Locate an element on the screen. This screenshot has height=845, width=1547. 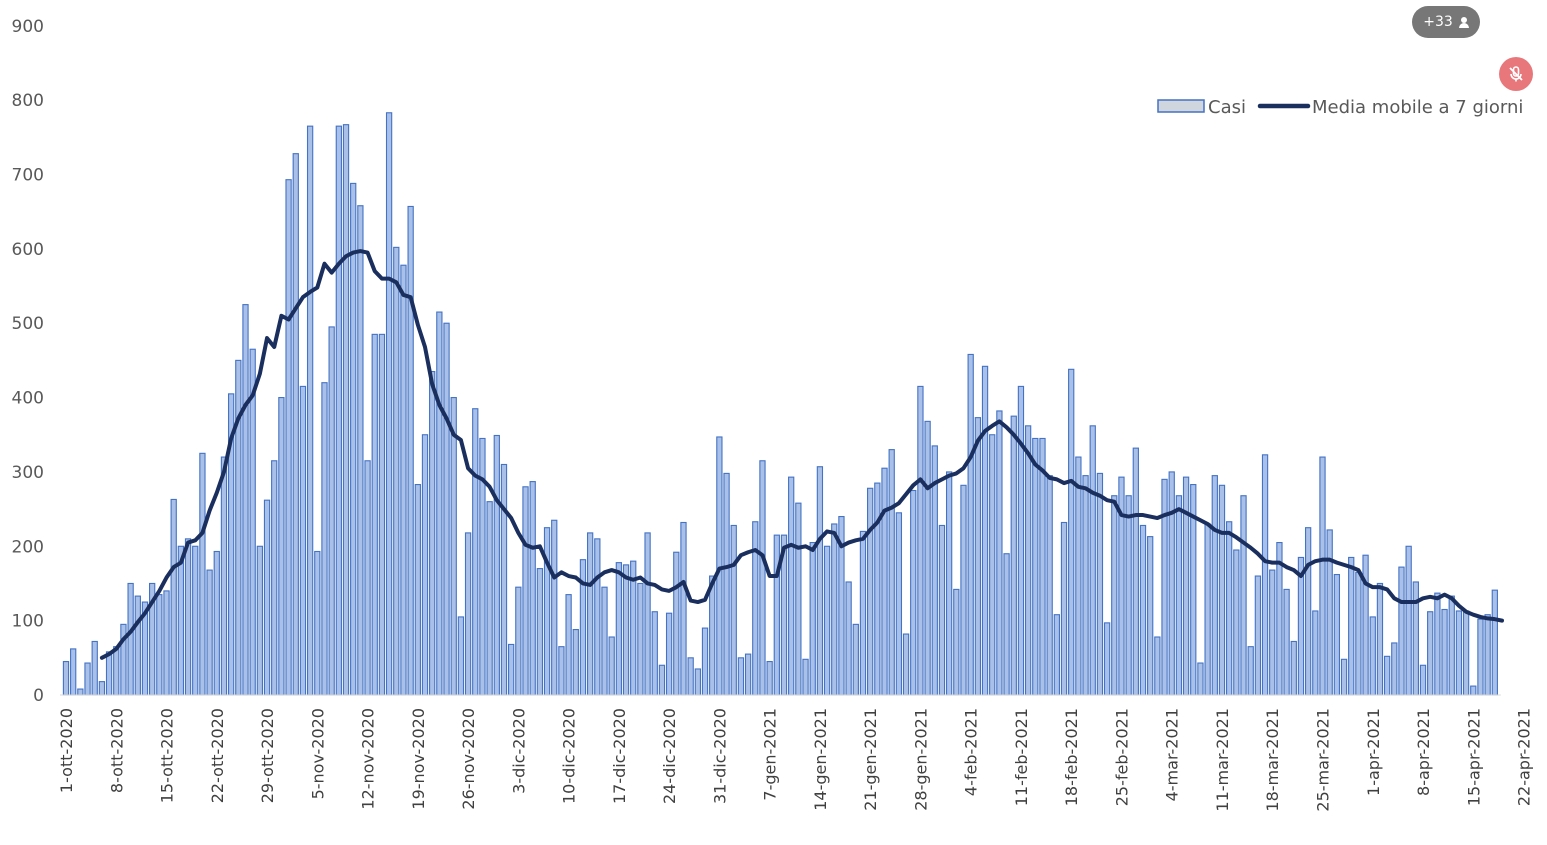
x-tick-label: 29-ott-2020 is located at coordinates (267, 755).